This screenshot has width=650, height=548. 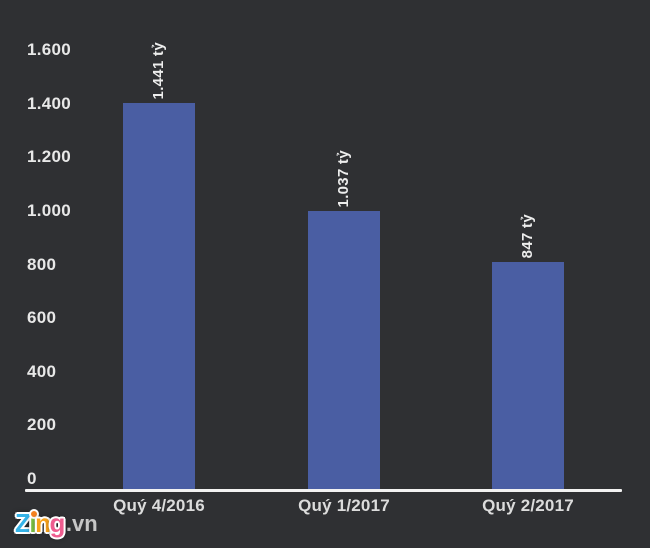 What do you see at coordinates (527, 235) in the screenshot?
I see `bar-value-label: 847 tỷ` at bounding box center [527, 235].